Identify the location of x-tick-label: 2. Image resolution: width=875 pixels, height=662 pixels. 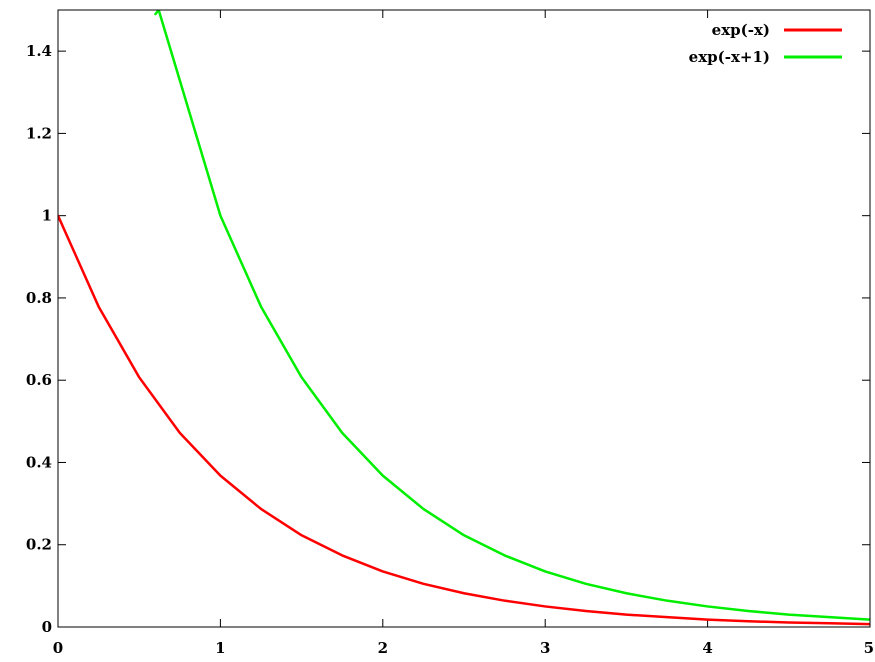
(383, 648).